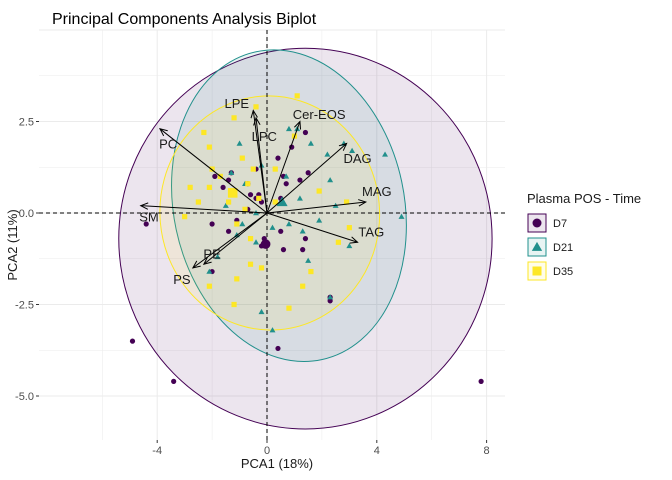 The height and width of the screenshot is (480, 672). Describe the element at coordinates (24, 306) in the screenshot. I see `y-tick-label: -2.5` at that location.